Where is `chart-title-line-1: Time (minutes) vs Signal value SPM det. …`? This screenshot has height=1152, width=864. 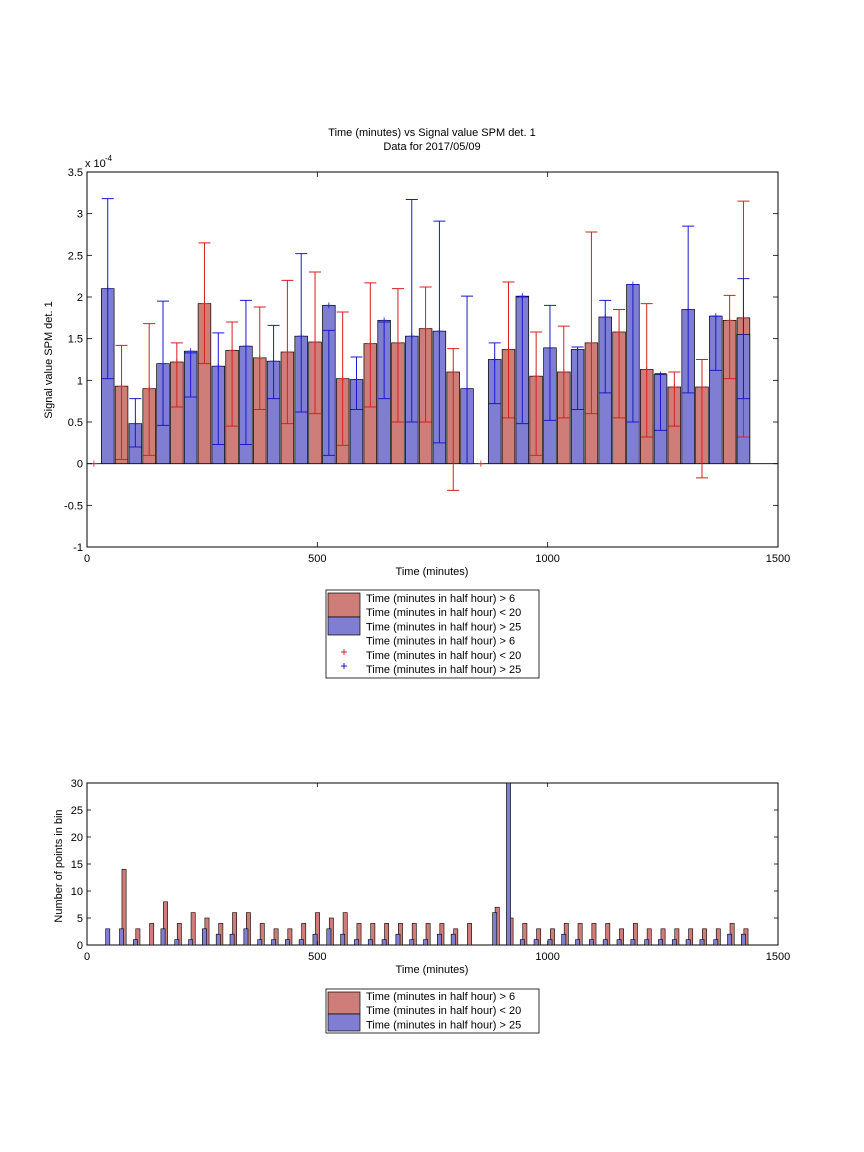 chart-title-line-1: Time (minutes) vs Signal value SPM det. … is located at coordinates (431, 133).